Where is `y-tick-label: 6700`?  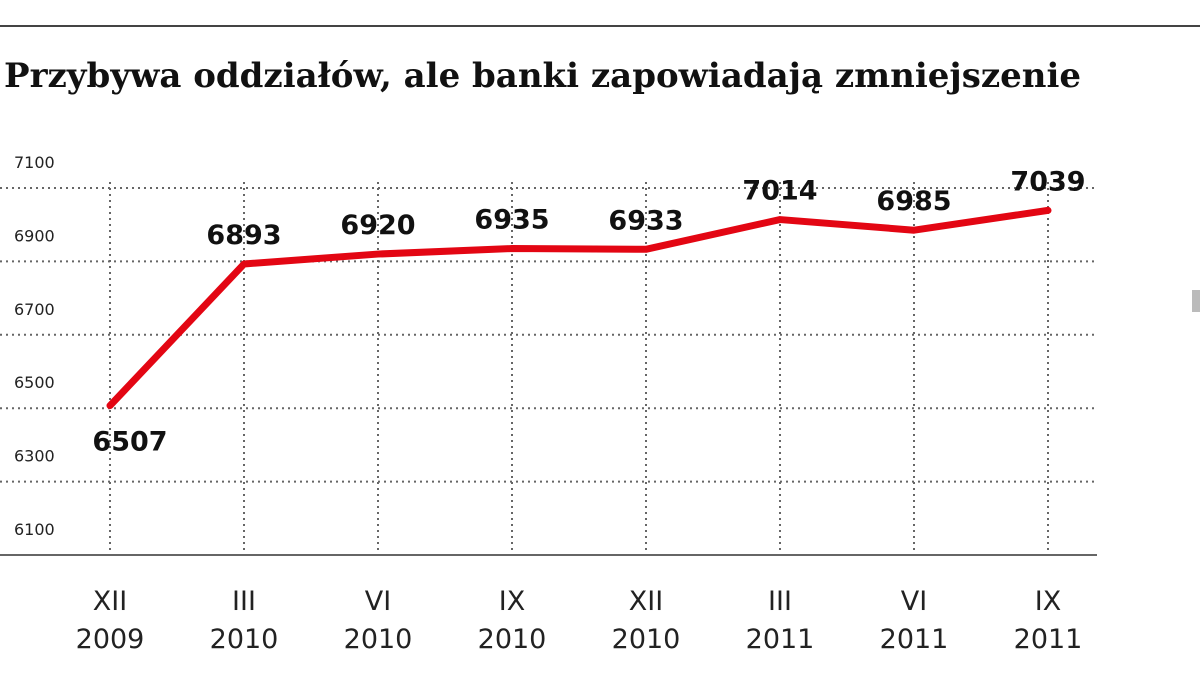 y-tick-label: 6700 is located at coordinates (34, 309).